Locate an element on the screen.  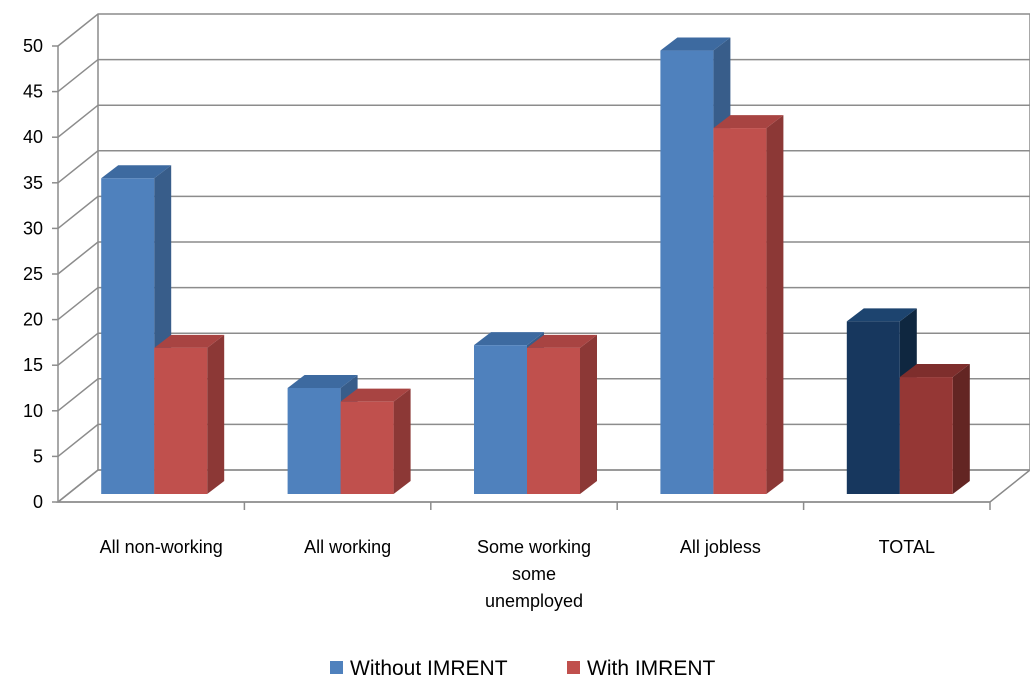
y-tick-label: 15 is located at coordinates (33, 365).